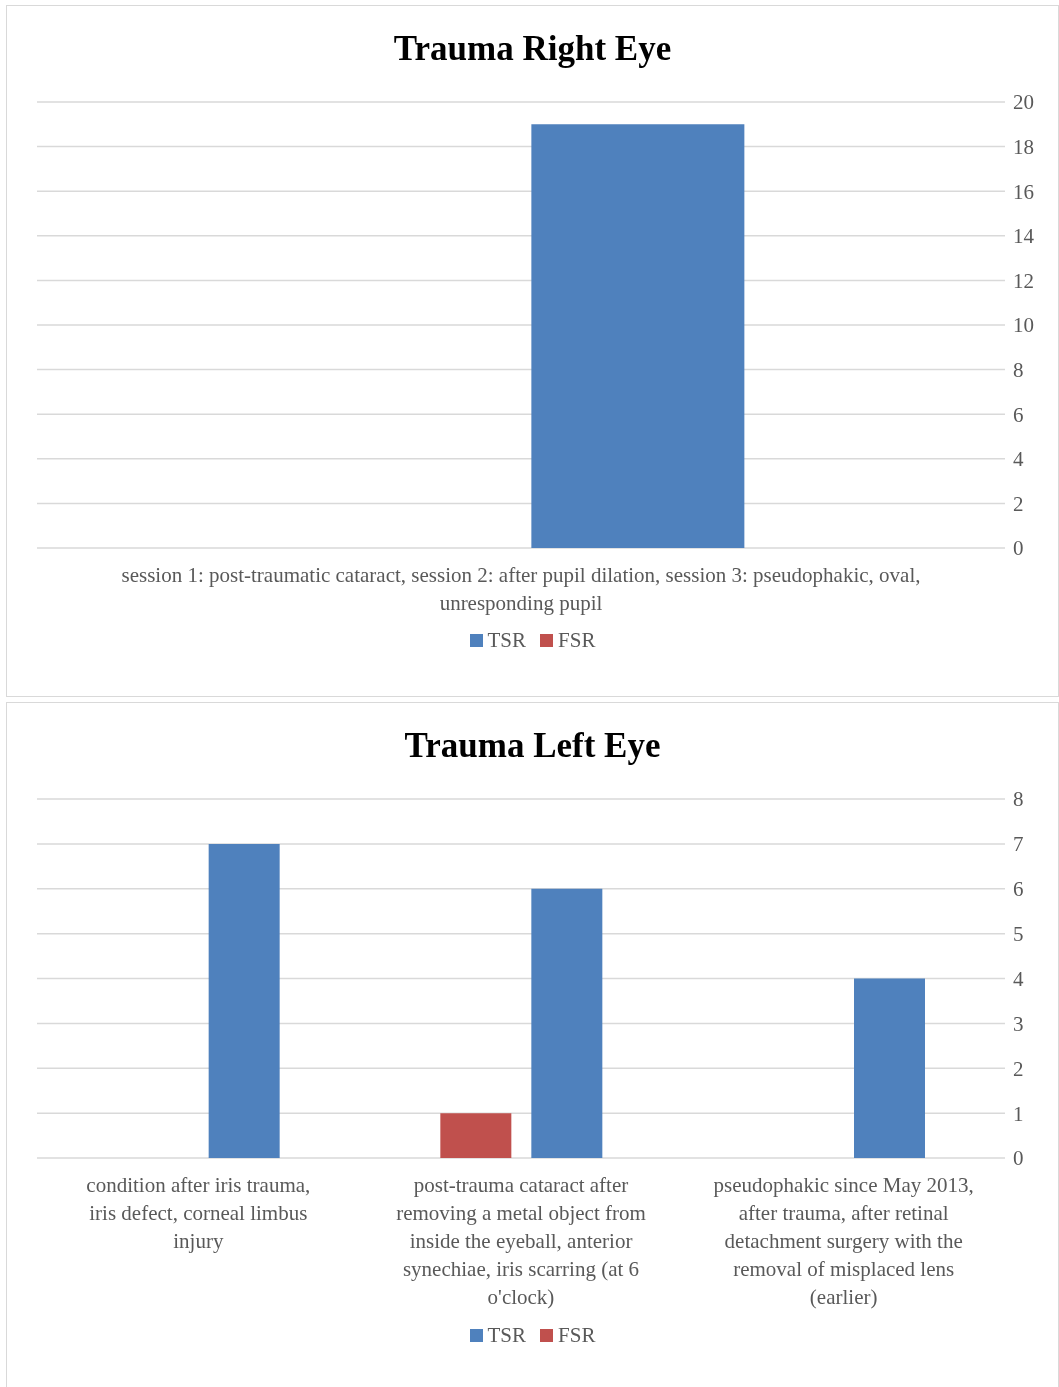  What do you see at coordinates (521, 1241) in the screenshot?
I see `x-tick-label: post-trauma cataract after removing a metal object from inside the eyeball, anterior synechiae, iris scarring (at 6 o'clock)` at bounding box center [521, 1241].